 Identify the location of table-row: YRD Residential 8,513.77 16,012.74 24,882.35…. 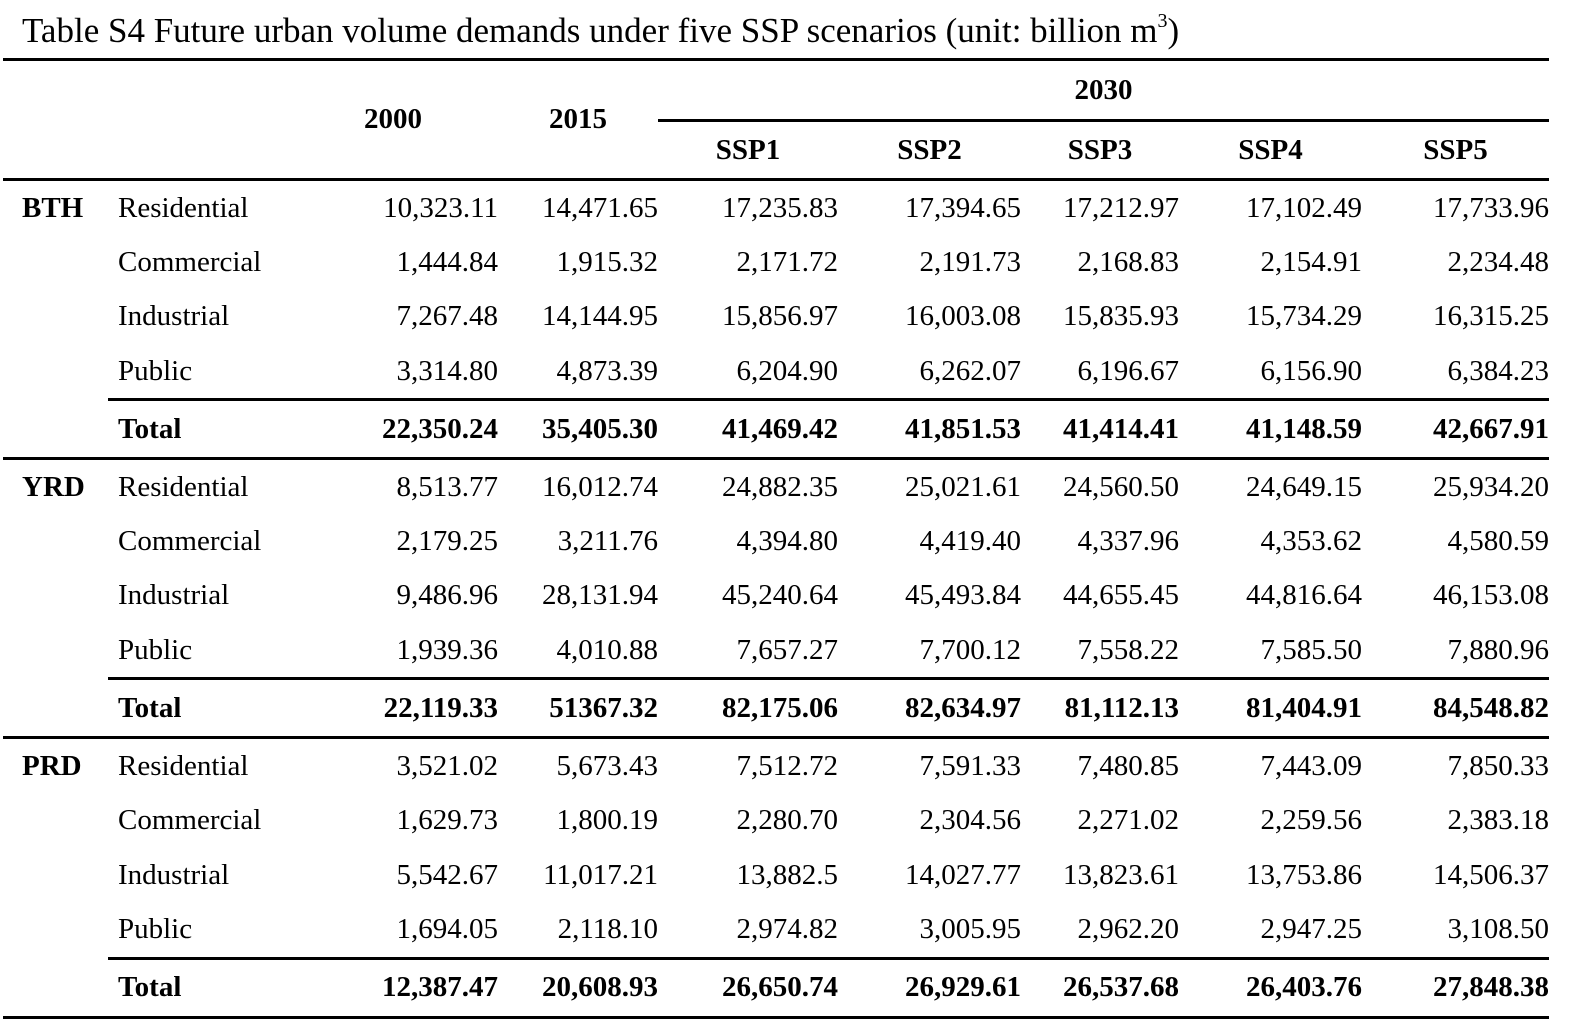
(776, 487).